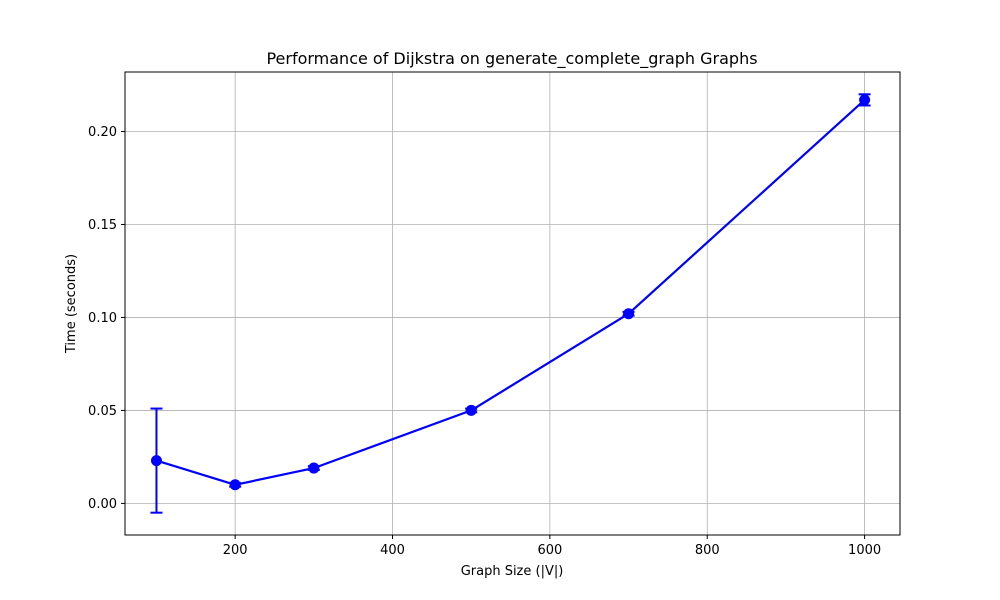  What do you see at coordinates (235, 550) in the screenshot?
I see `x-tick-label: 200` at bounding box center [235, 550].